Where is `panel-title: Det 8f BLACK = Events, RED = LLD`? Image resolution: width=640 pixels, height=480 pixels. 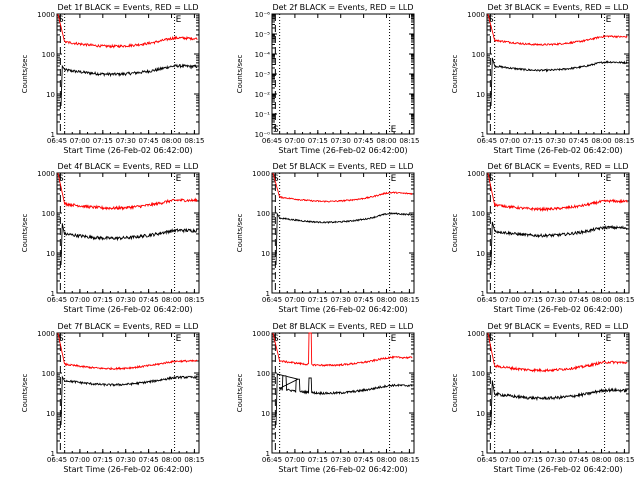 panel-title: Det 8f BLACK = Events, RED = LLD is located at coordinates (342, 326).